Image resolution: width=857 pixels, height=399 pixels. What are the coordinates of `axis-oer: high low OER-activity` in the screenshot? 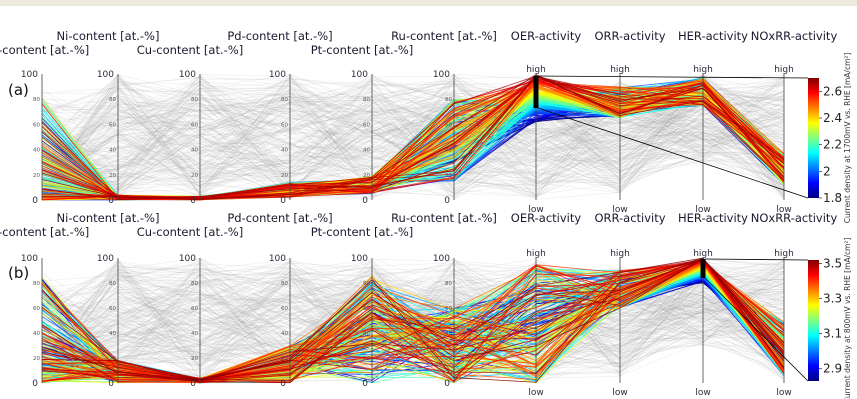 It's located at (546, 304).